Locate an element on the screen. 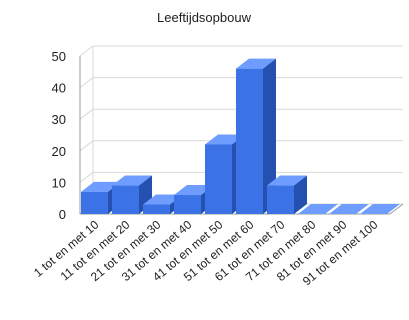 The image size is (409, 320). y-tick-label: 0 is located at coordinates (62, 214).